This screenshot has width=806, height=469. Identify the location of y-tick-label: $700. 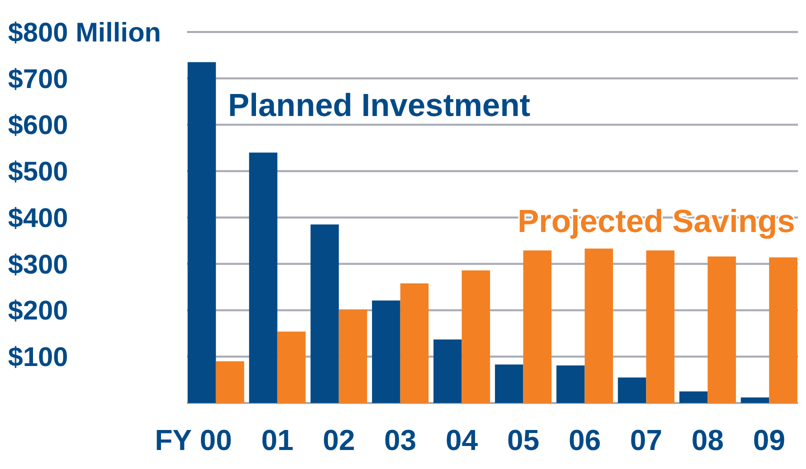
(38, 79).